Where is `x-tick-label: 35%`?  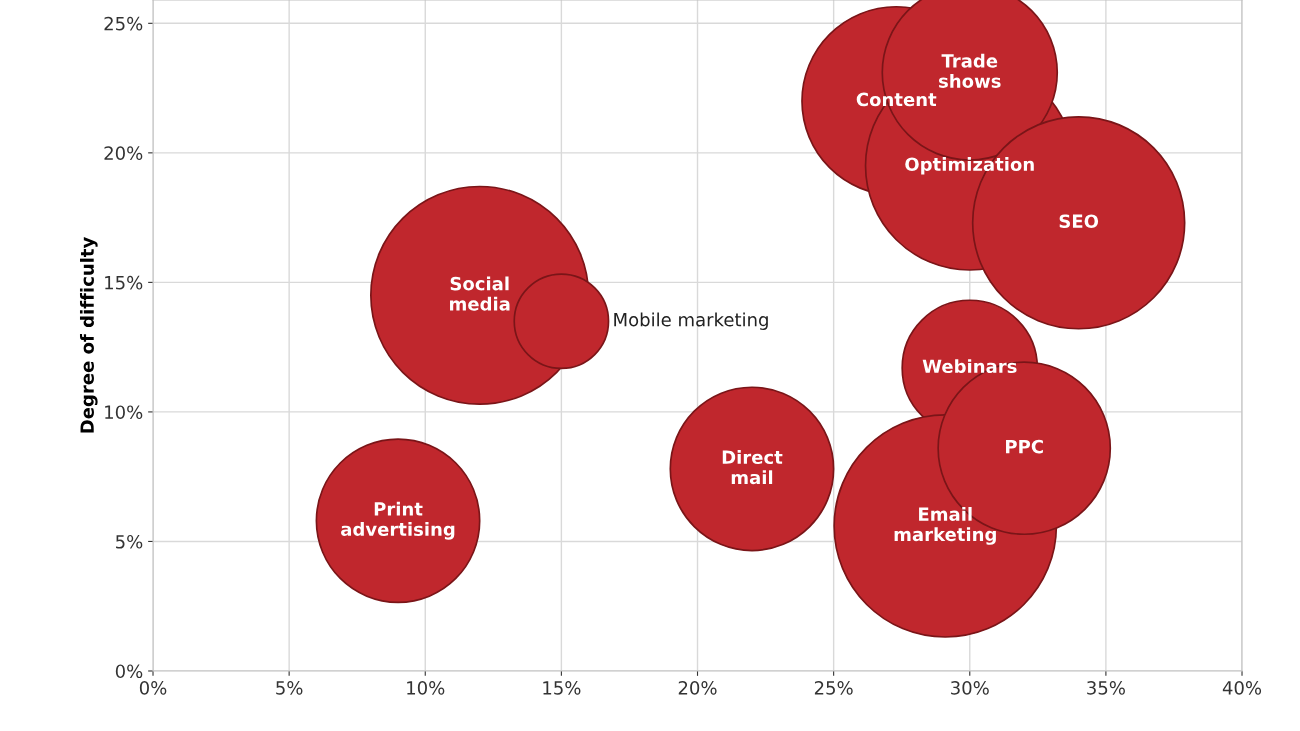
x-tick-label: 35% is located at coordinates (1106, 688).